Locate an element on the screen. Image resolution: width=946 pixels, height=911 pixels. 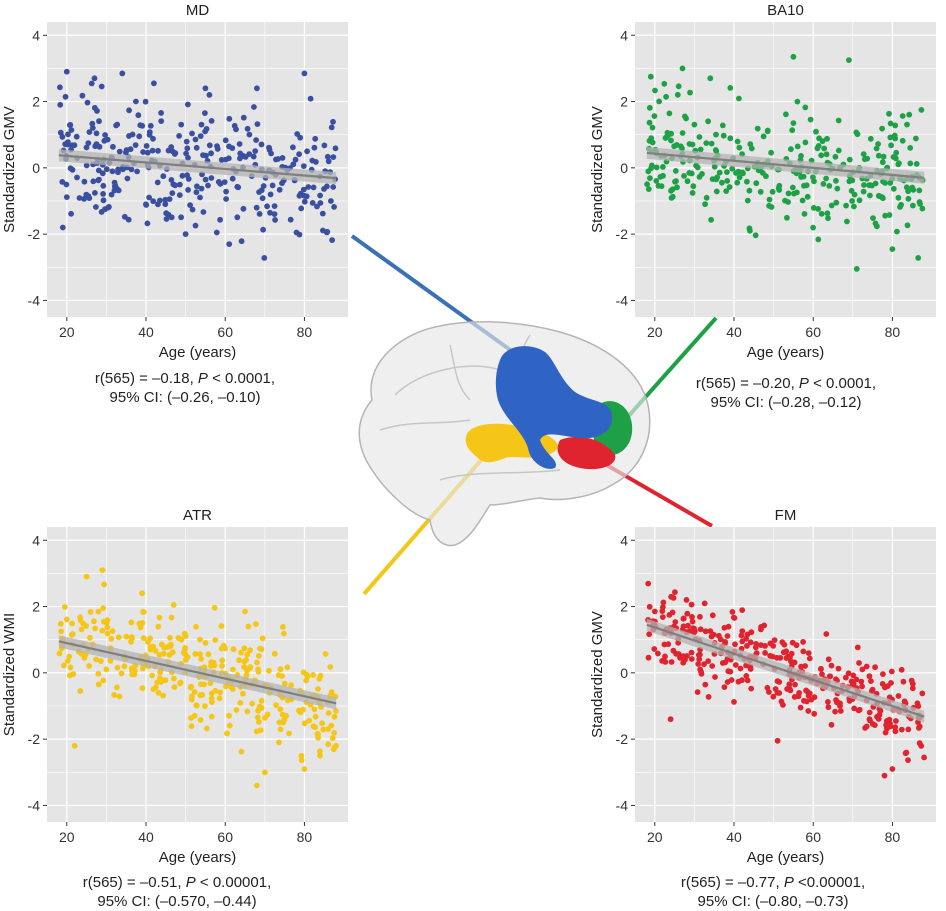
stats-line-2: 95% CI: (–0.28, –0.12) is located at coordinates (786, 402).